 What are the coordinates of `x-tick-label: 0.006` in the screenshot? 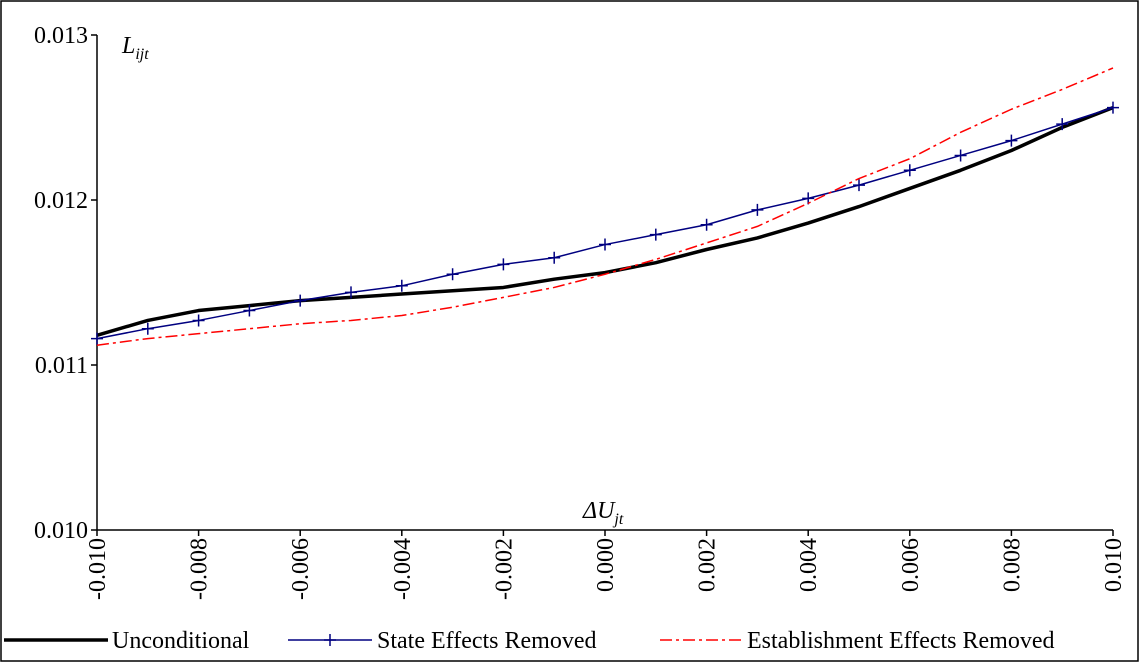 It's located at (911, 565).